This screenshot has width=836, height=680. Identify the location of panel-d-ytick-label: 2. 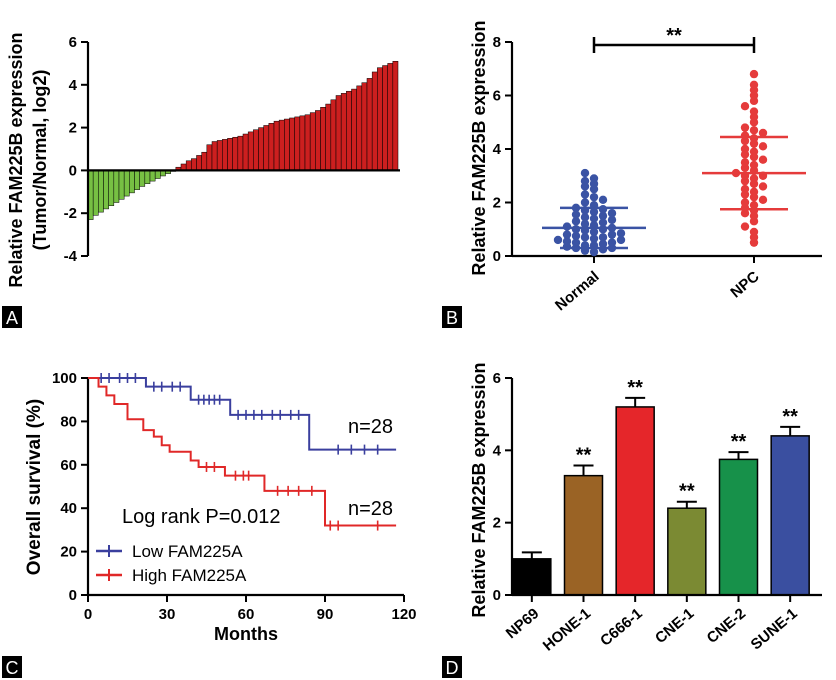
(497, 523).